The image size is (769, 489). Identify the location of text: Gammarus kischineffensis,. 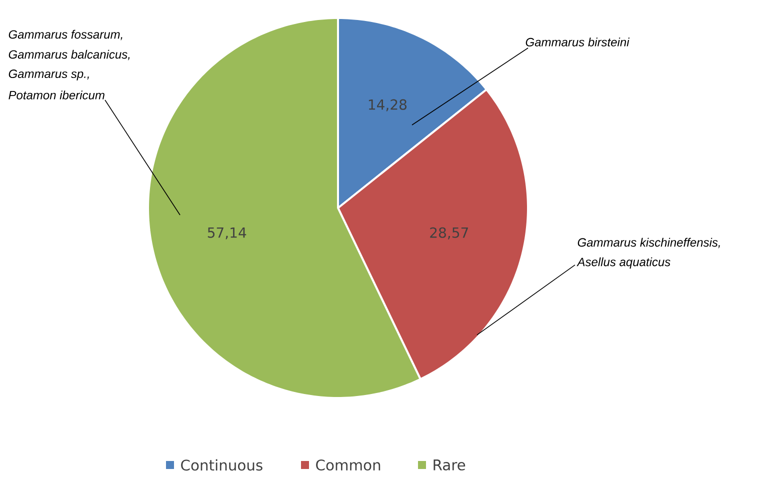
(649, 243).